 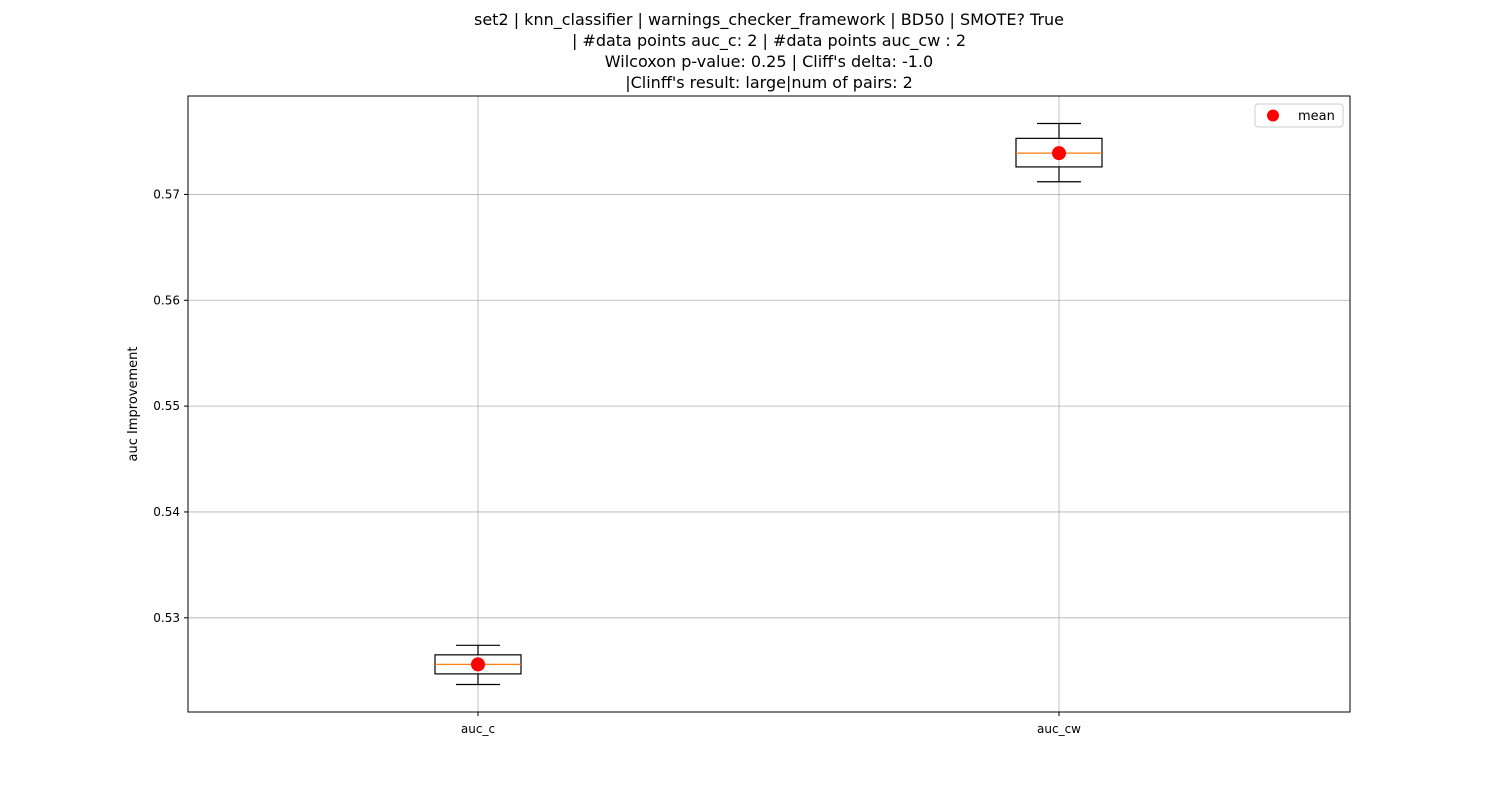 I want to click on x-tick-label: auc_c, so click(x=478, y=729).